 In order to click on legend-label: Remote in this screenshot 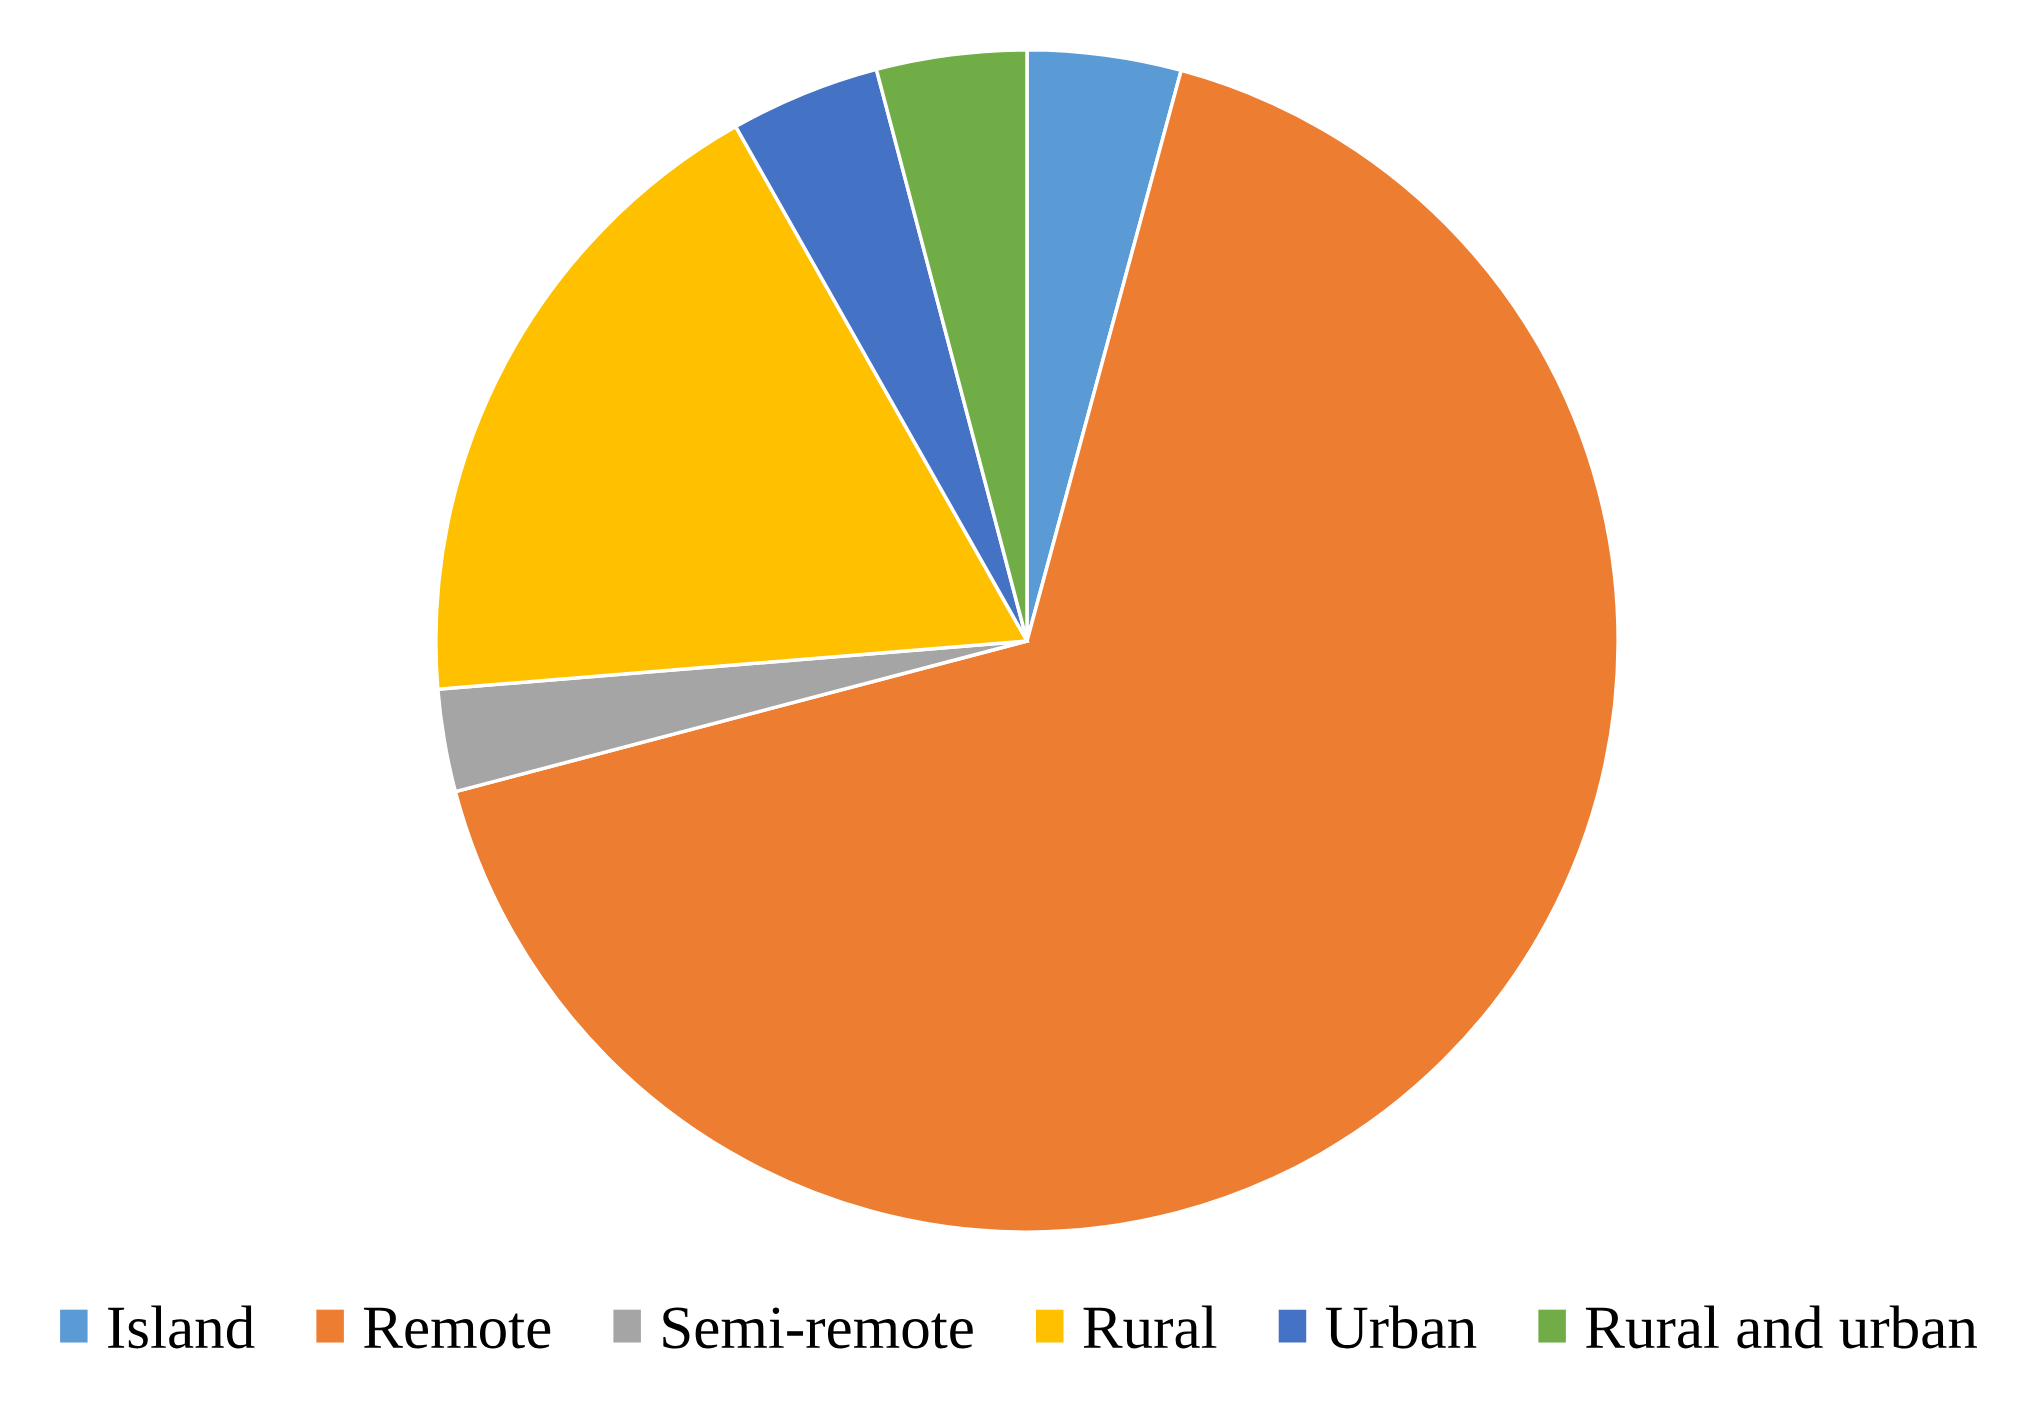, I will do `click(457, 1328)`.